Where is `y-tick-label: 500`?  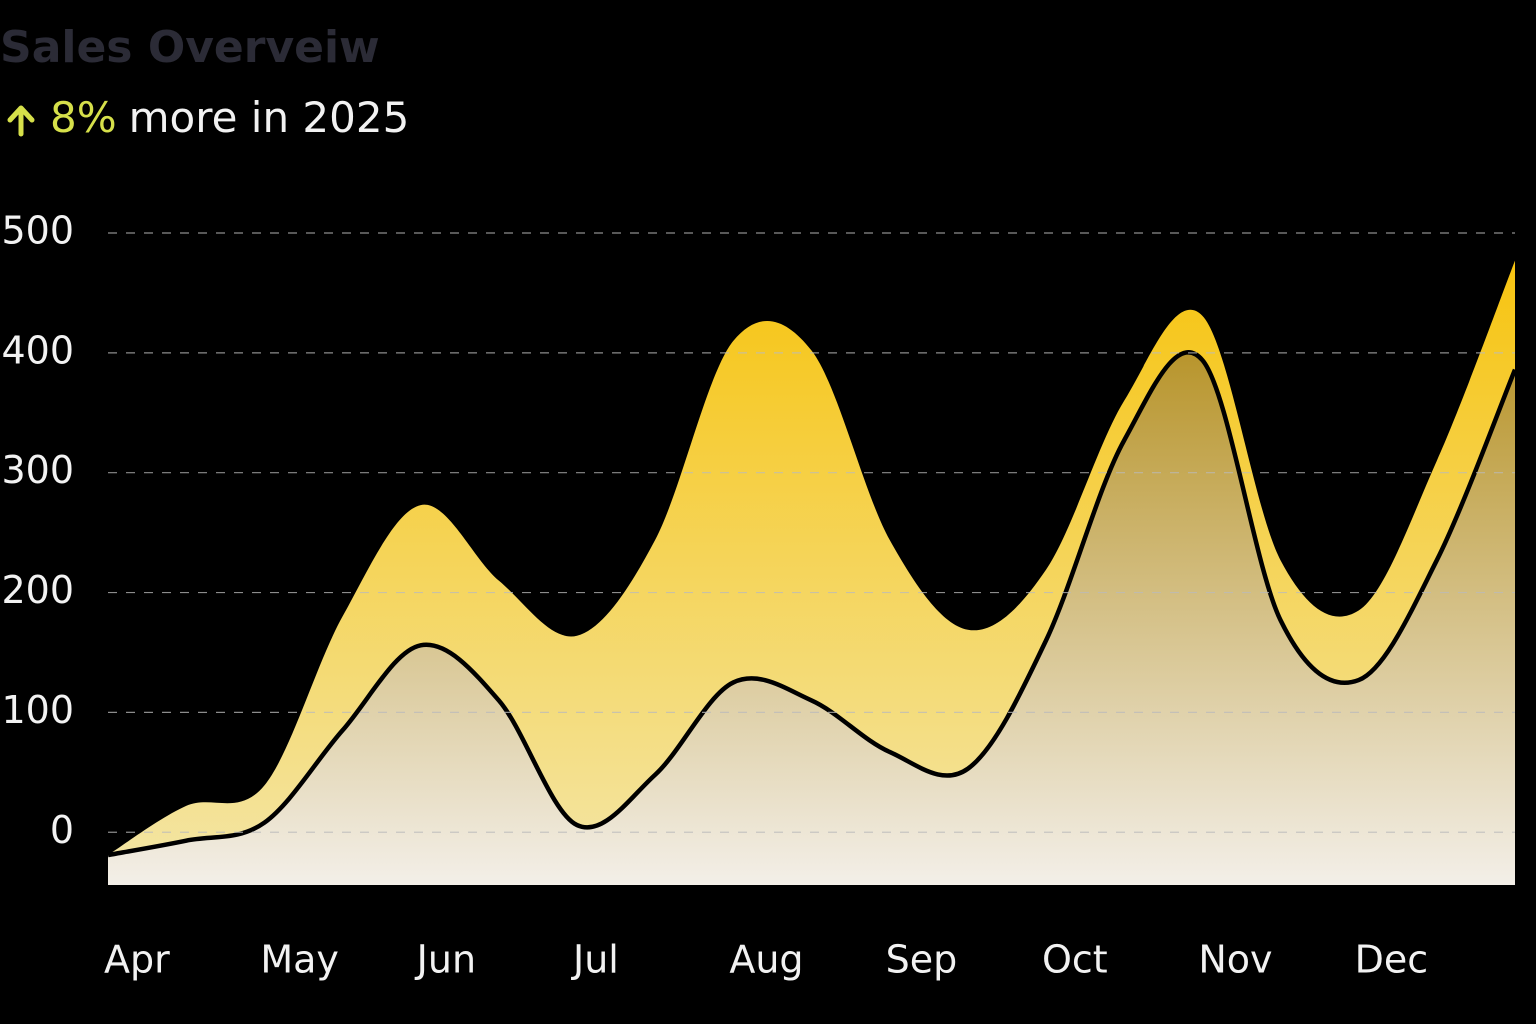 y-tick-label: 500 is located at coordinates (37, 231).